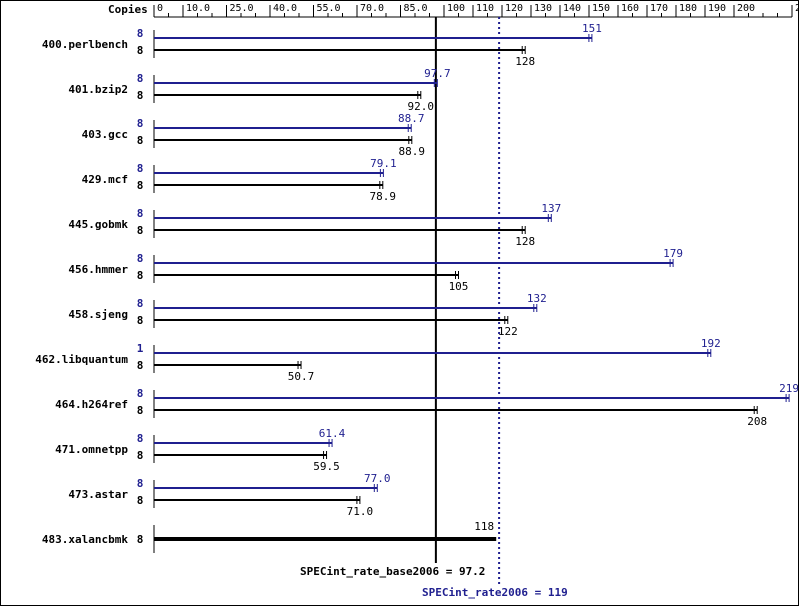 The height and width of the screenshot is (606, 799). Describe the element at coordinates (427, 405) in the screenshot. I see `benchmark-row: 464.h264ref 8 219 8 208` at that location.